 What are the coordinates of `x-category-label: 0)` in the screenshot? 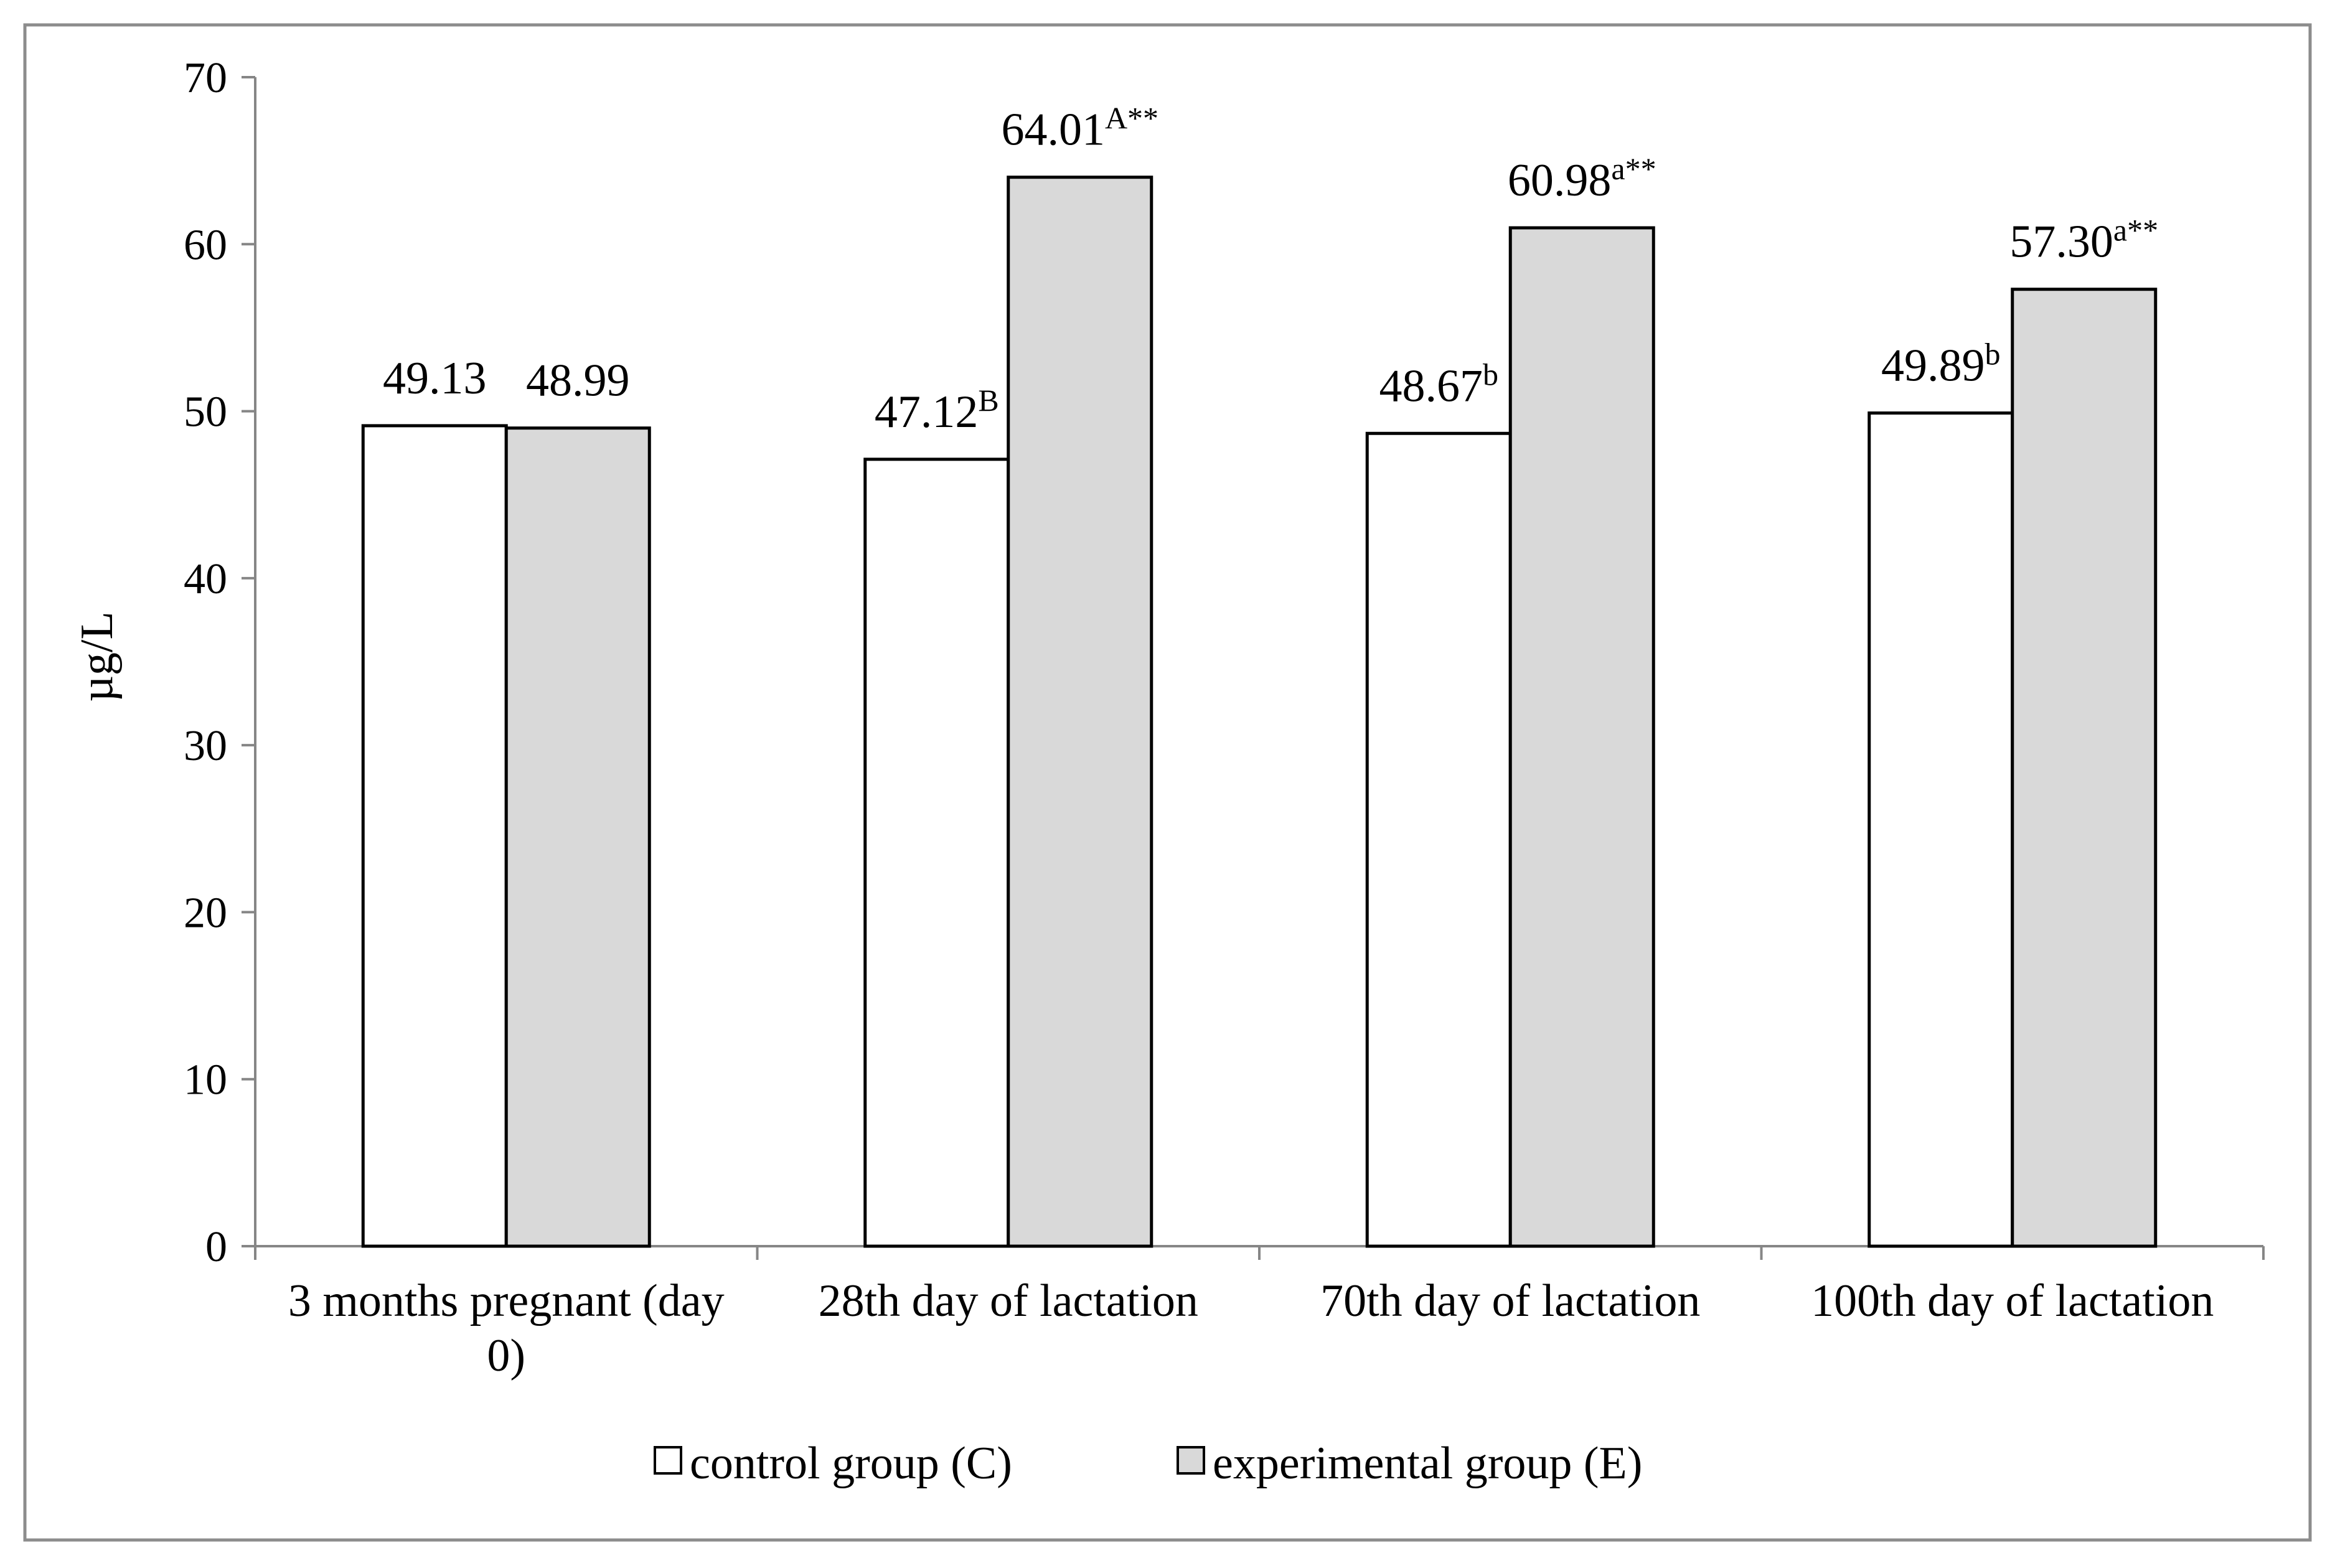 It's located at (506, 1356).